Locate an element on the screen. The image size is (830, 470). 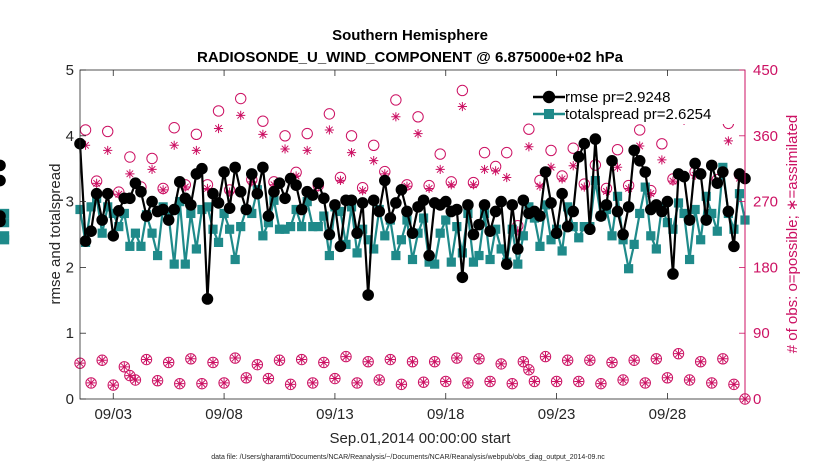
x-tick-label: 09/13 is located at coordinates (335, 414).